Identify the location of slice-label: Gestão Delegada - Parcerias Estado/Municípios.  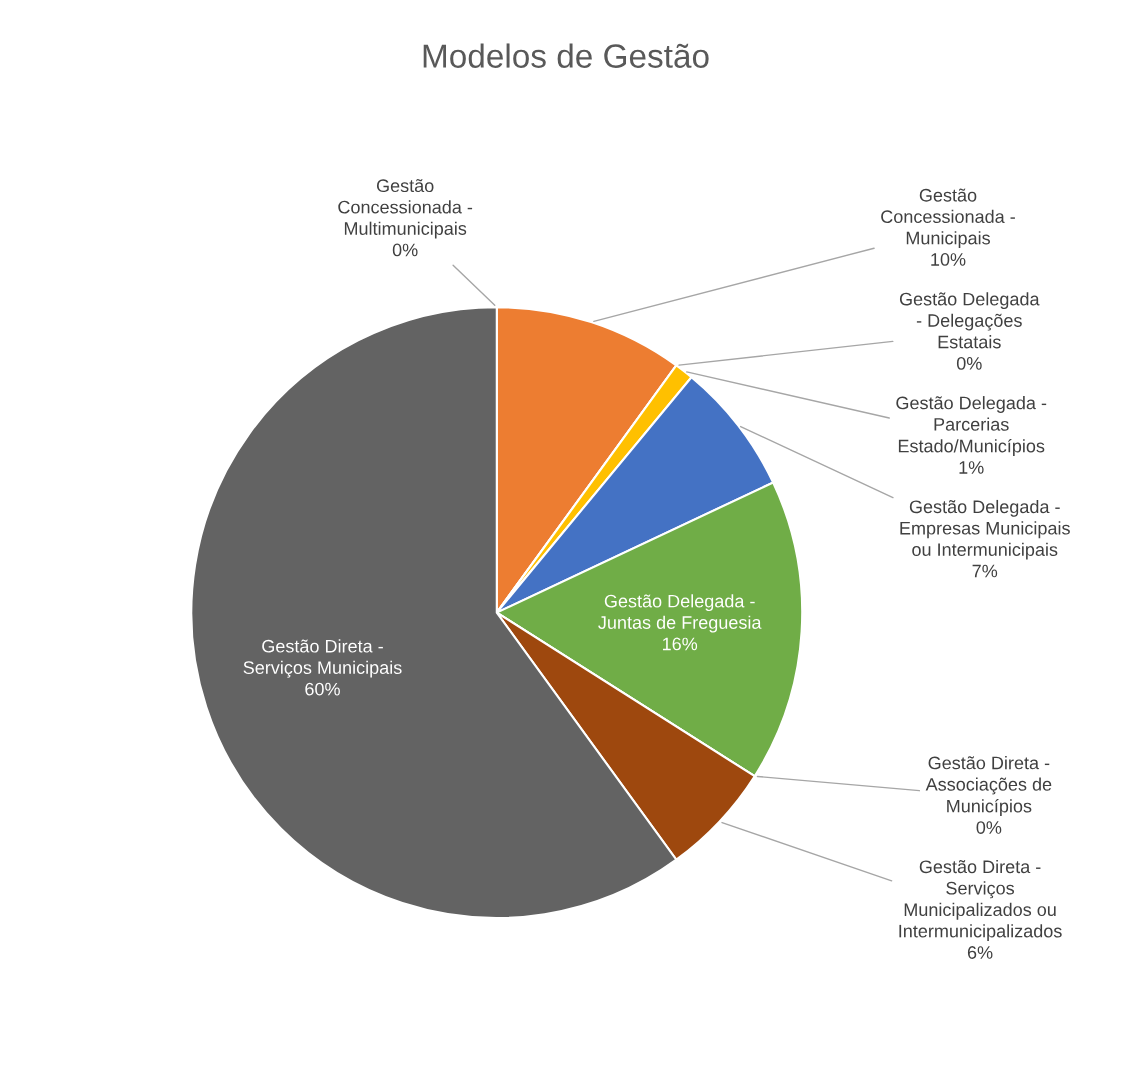
(971, 426).